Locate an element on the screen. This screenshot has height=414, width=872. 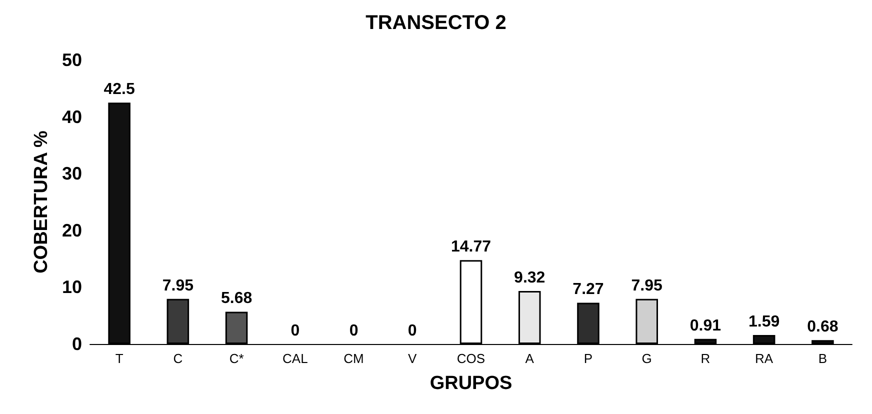
x-tick-label: C is located at coordinates (178, 358).